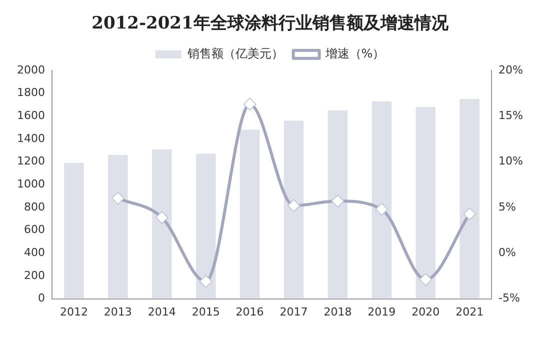  I want to click on y-tick-label: 600, so click(34, 229).